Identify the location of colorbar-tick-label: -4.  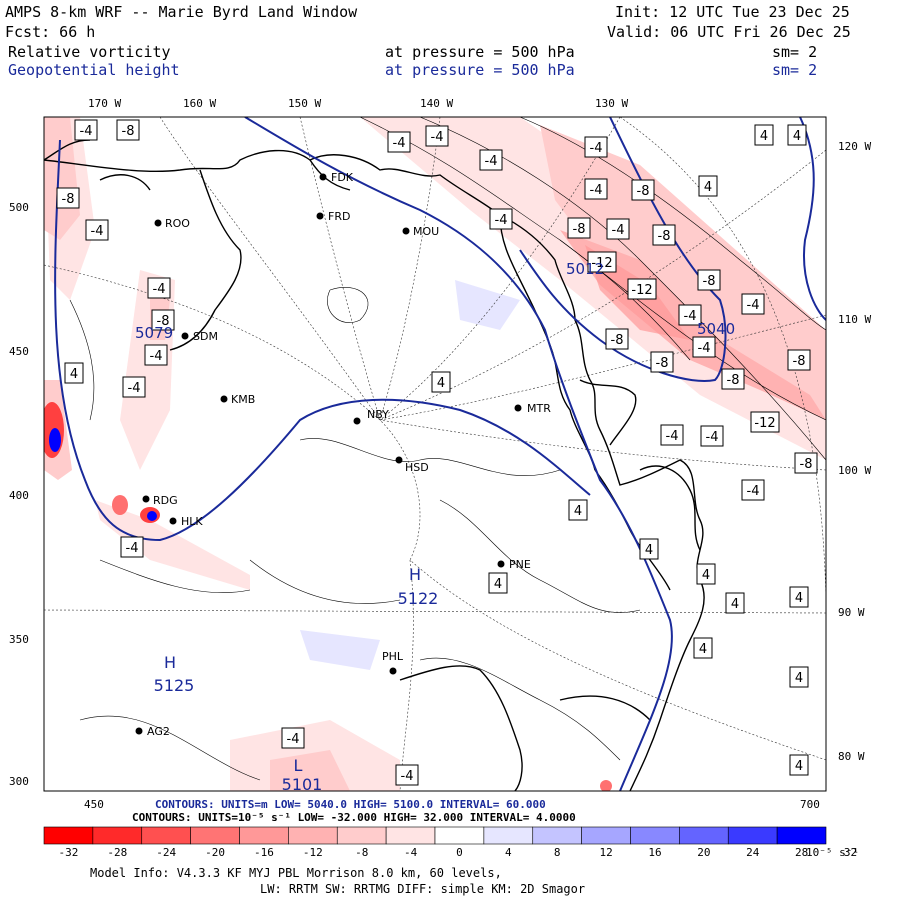
(410, 852).